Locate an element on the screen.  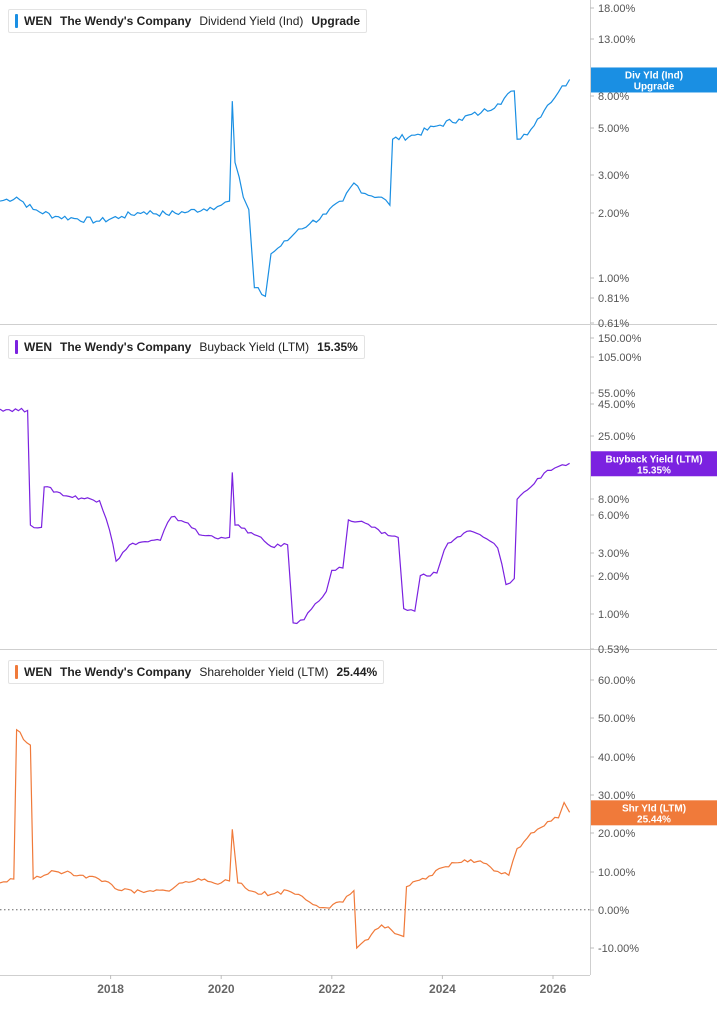
y-tick-label: 45.00% is located at coordinates (617, 405).